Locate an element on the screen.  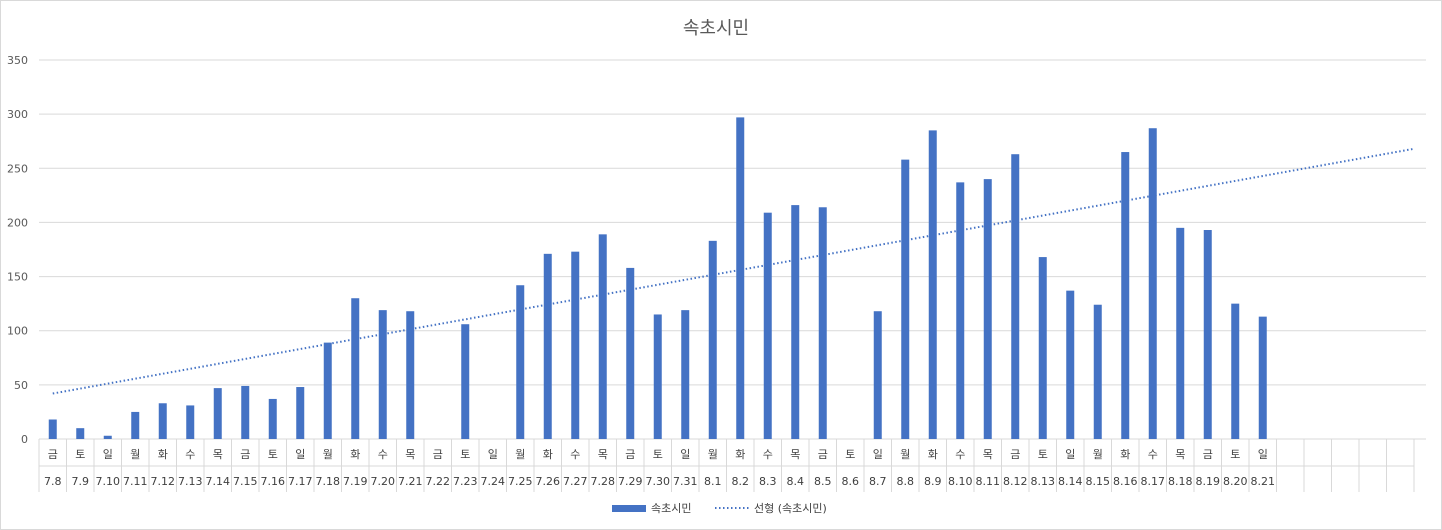
chart-title: 속초시민 is located at coordinates (716, 28).